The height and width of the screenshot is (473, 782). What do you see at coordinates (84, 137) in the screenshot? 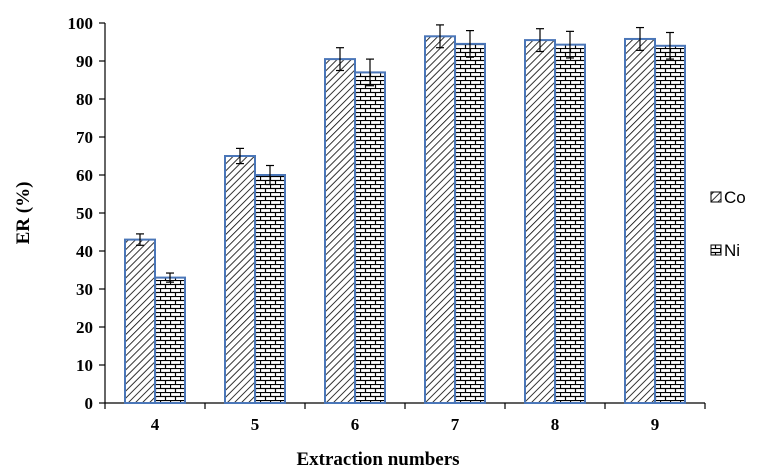
I see `y-tick-label: 70` at bounding box center [84, 137].